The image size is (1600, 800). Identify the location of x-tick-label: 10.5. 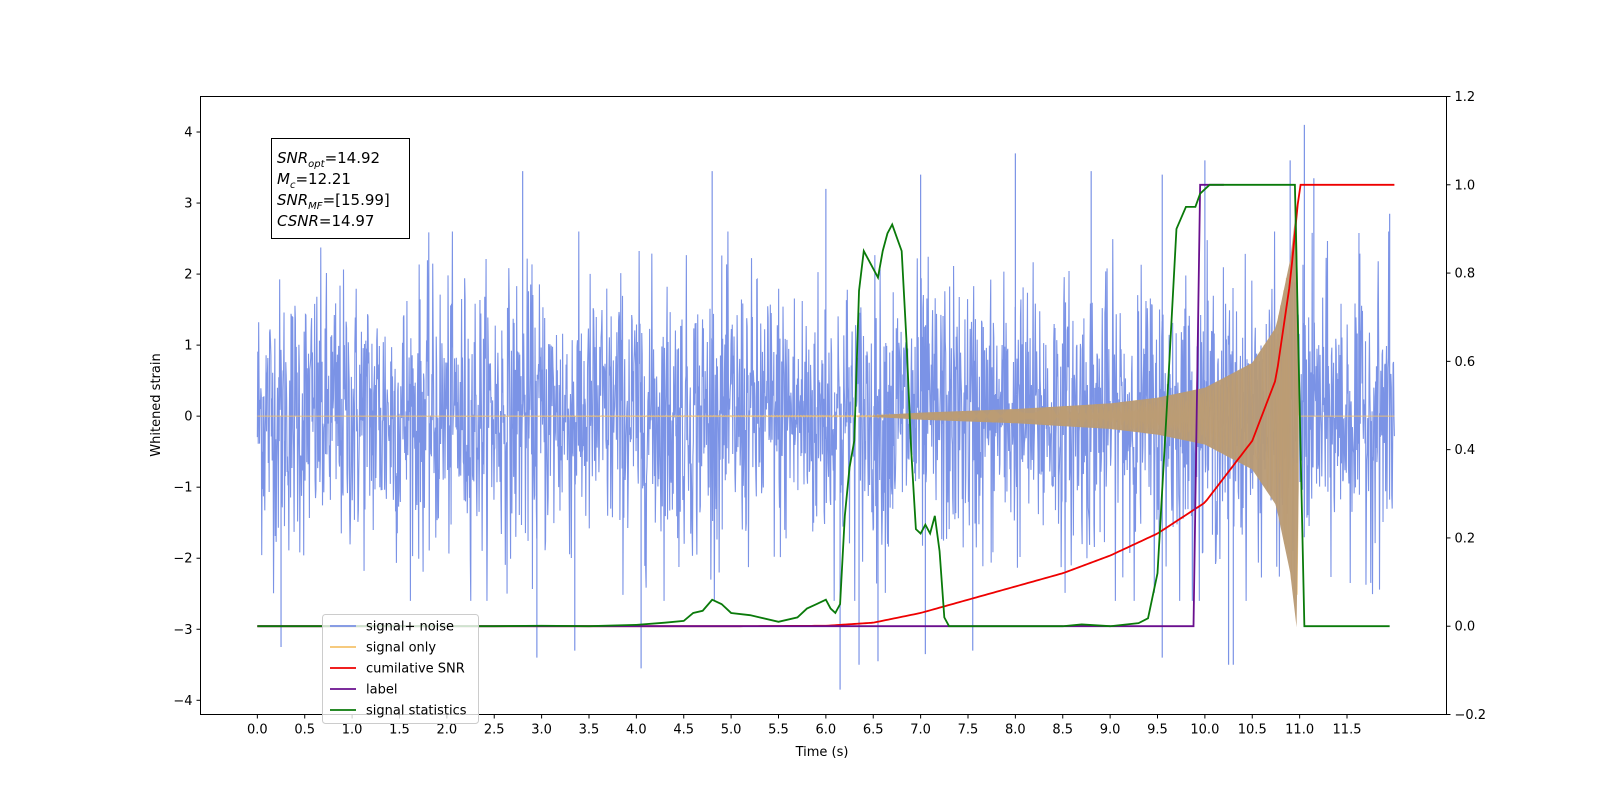
(1252, 730).